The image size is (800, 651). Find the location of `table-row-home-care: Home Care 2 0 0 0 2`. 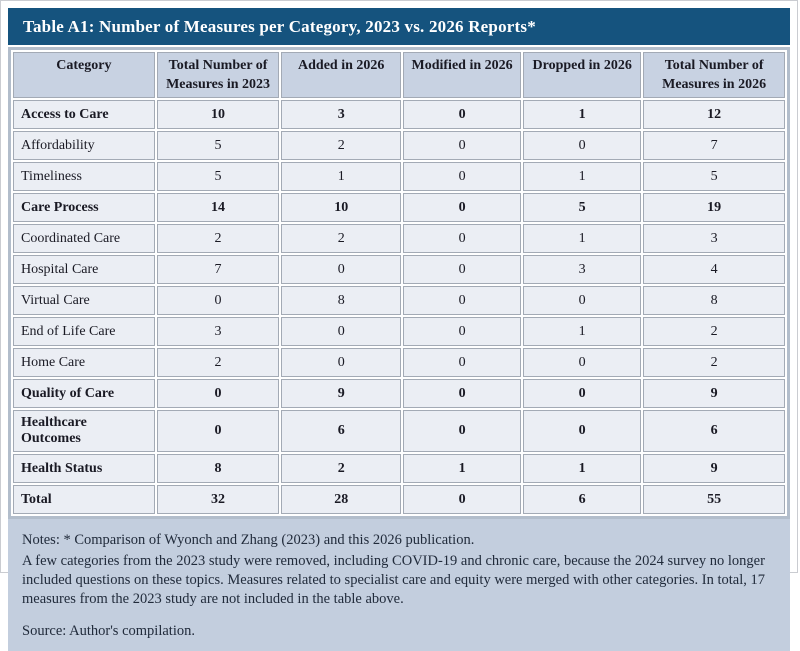

table-row-home-care: Home Care 2 0 0 0 2 is located at coordinates (399, 362).